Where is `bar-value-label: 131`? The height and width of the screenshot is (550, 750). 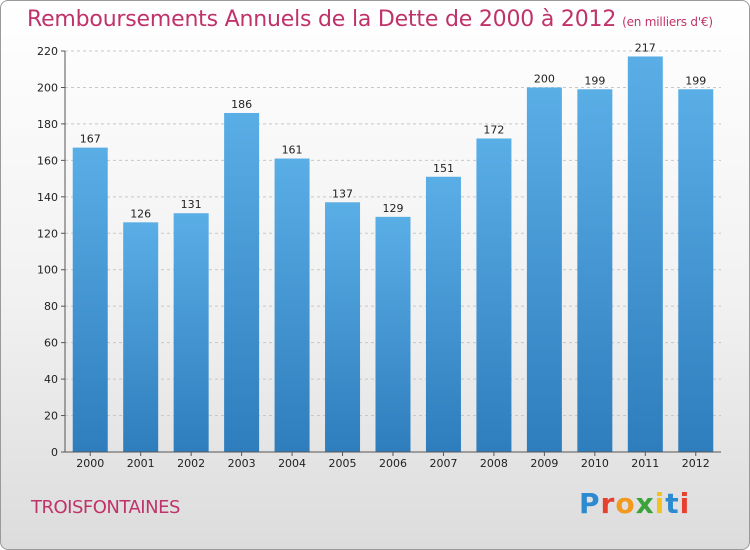 bar-value-label: 131 is located at coordinates (191, 204).